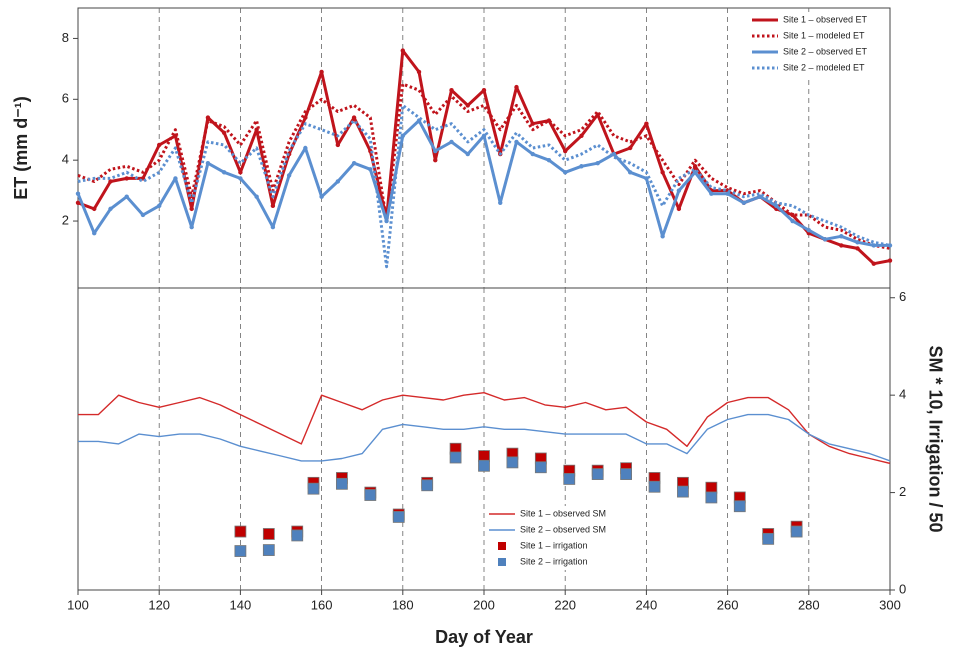  Describe the element at coordinates (403, 604) in the screenshot. I see `x-tick-label: 180` at that location.